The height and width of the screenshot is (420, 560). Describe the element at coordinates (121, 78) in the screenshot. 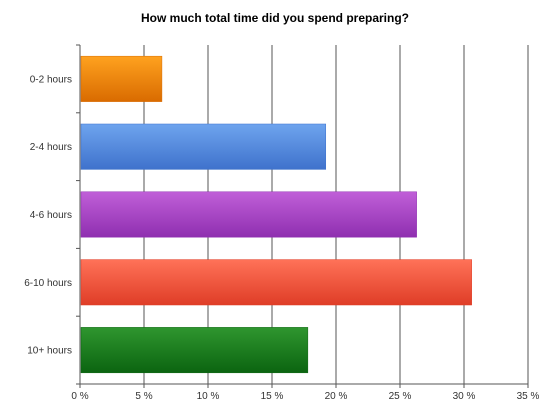

I see `bar-0-2-hours` at that location.